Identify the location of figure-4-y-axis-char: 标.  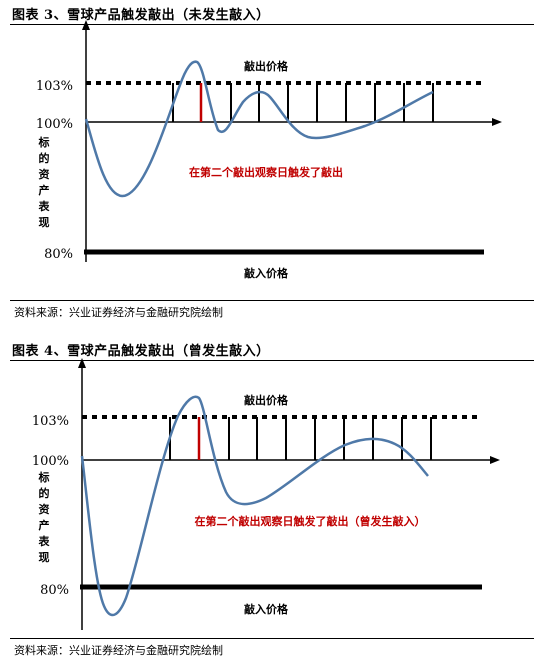
(44, 477).